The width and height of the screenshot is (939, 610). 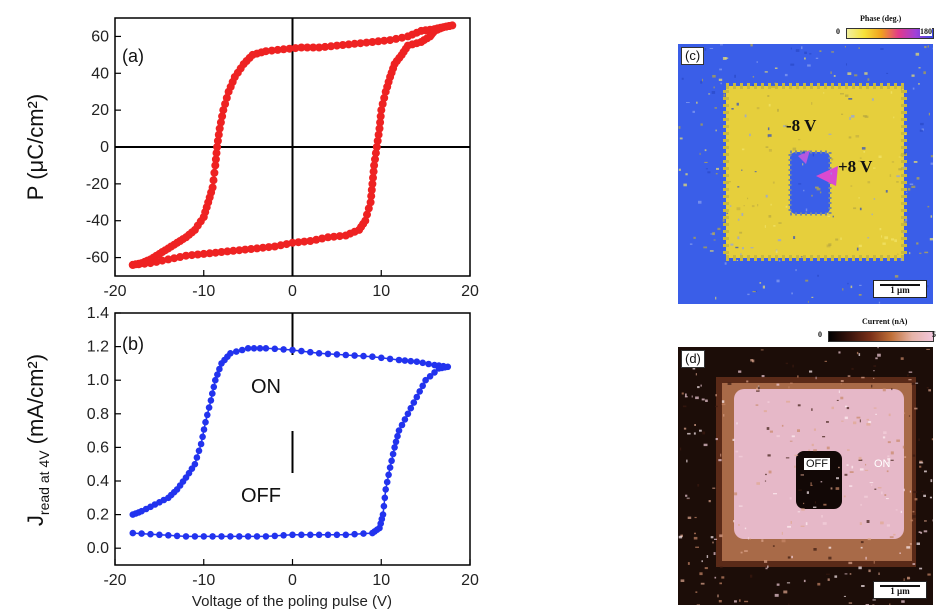 I want to click on written-square-edge, so click(x=815, y=172).